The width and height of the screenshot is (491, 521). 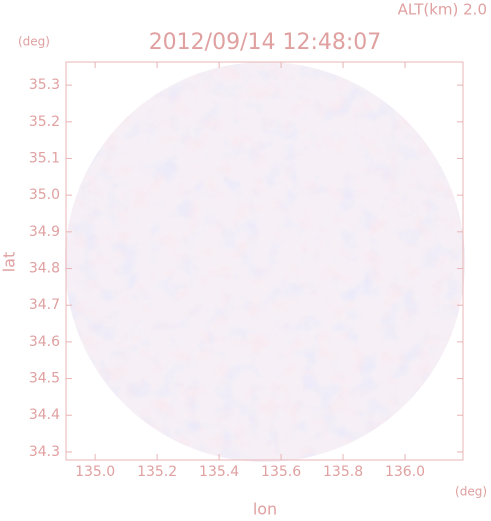 I want to click on y-tick-label: 34.6, so click(x=44, y=342).